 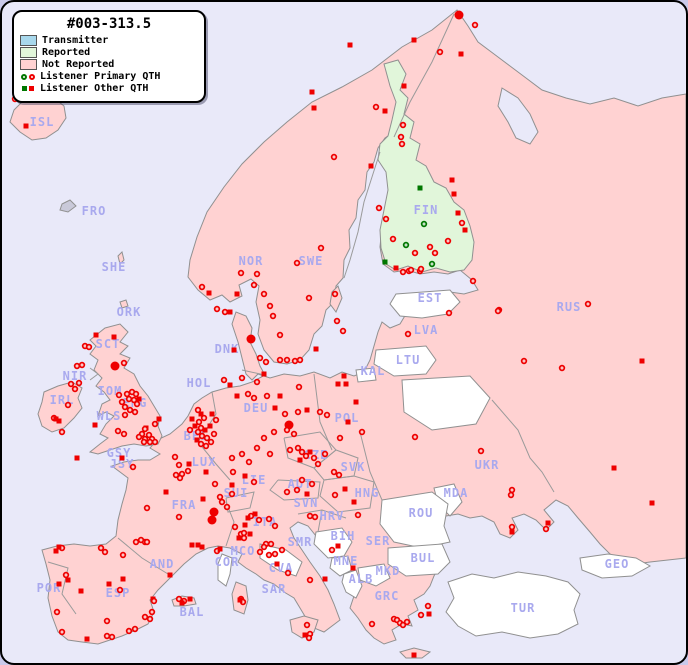 I want to click on land-bulgaria, so click(x=419, y=560).